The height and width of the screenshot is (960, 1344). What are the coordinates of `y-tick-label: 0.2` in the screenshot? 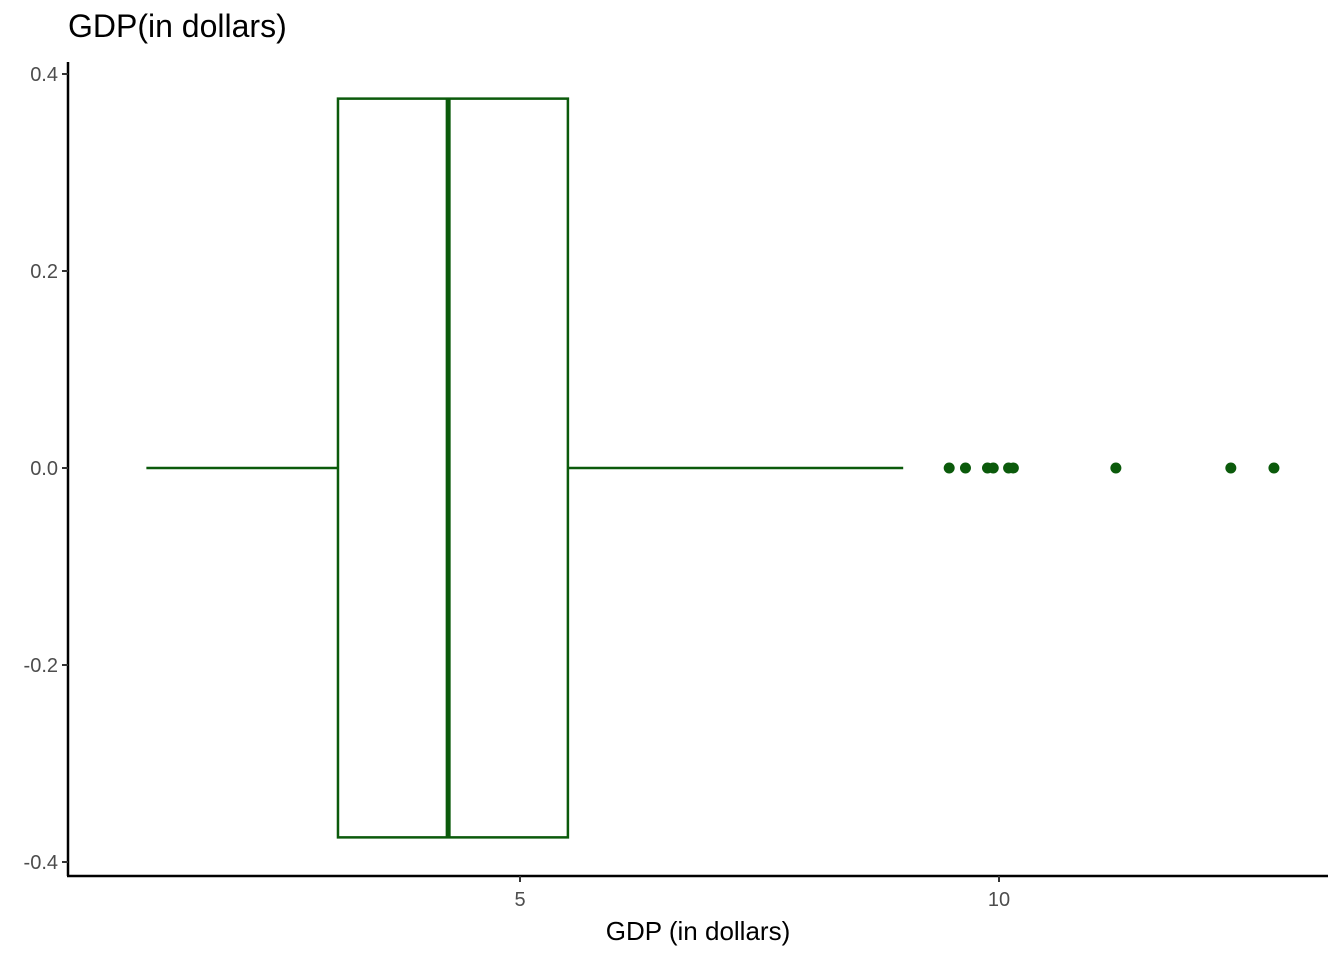 It's located at (44, 272).